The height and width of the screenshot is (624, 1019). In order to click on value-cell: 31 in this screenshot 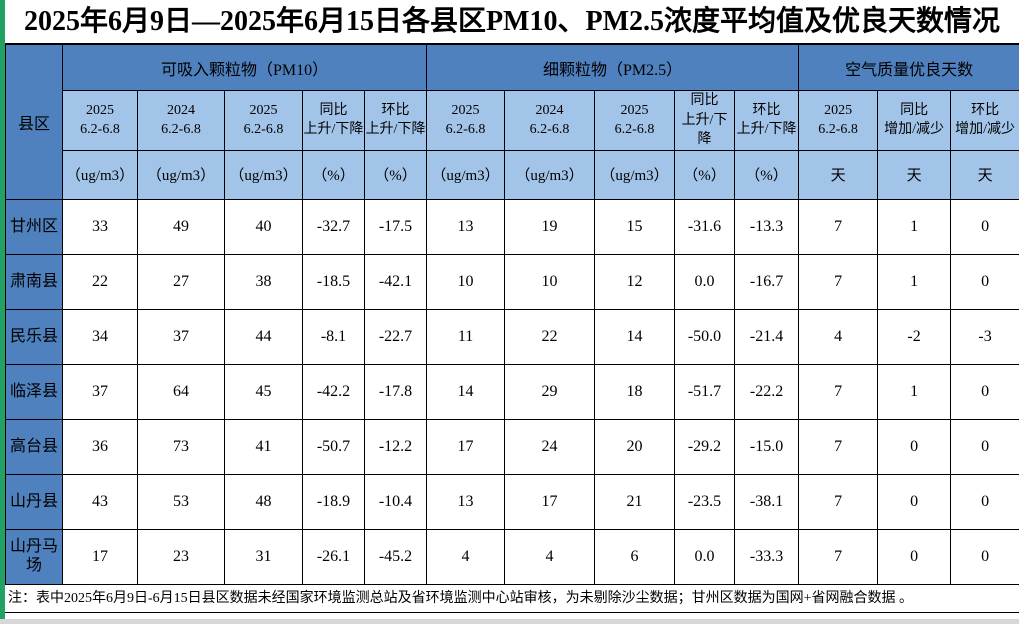, I will do `click(263, 556)`.